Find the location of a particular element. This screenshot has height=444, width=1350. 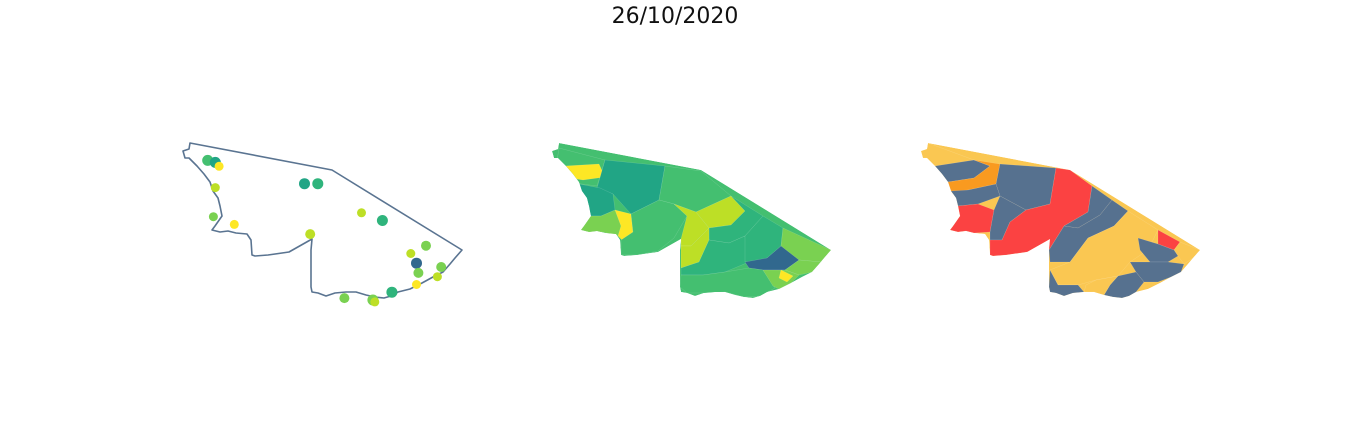

viridis-choropleth-panel is located at coordinates (691, 220).